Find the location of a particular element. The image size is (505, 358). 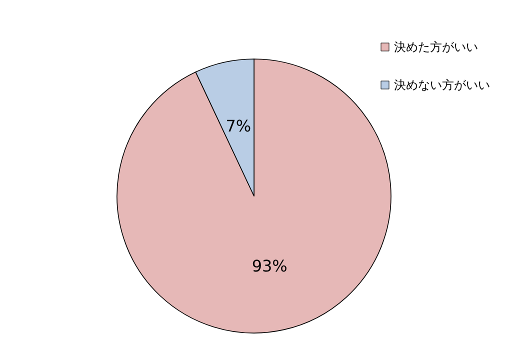

legend-label: 決めた方がいい is located at coordinates (436, 47).